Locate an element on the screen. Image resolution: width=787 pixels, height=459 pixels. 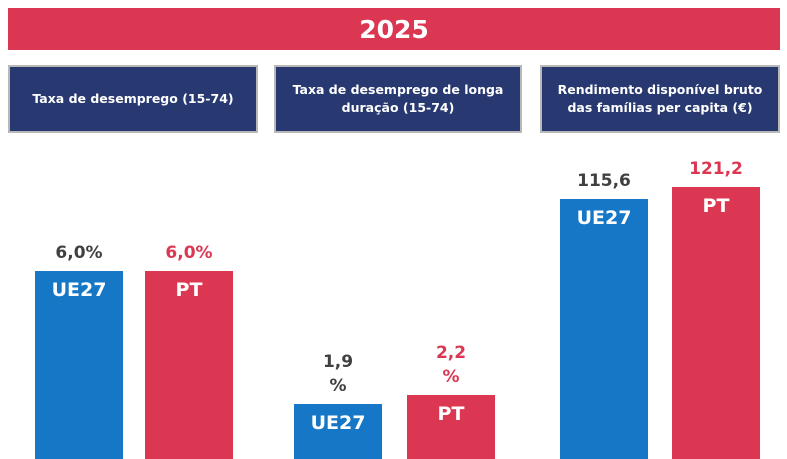
value-label: 121,2 is located at coordinates (716, 168).